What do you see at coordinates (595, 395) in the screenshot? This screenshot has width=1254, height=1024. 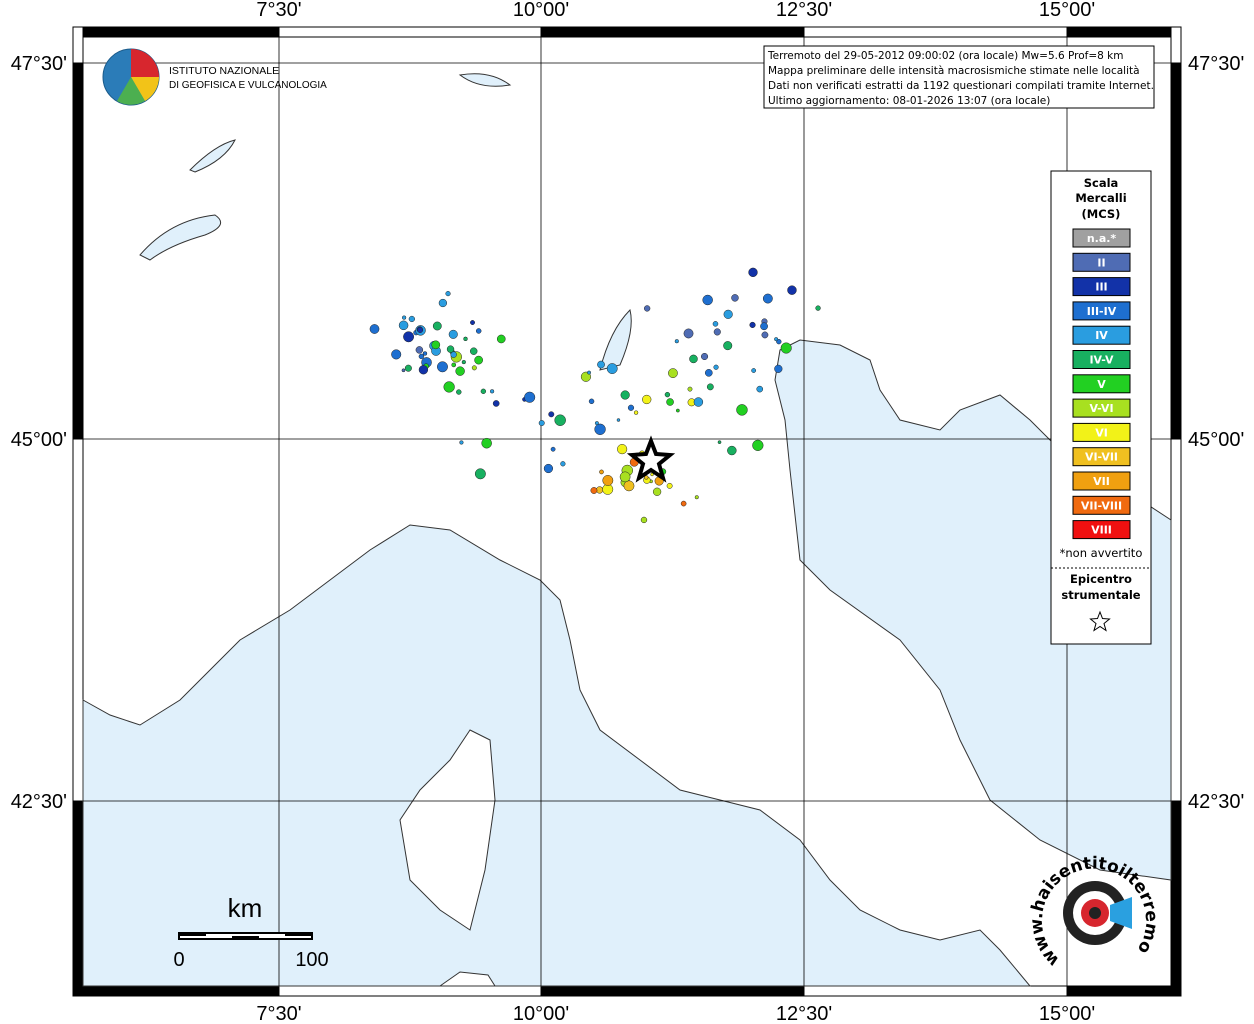 I see `intensity-localities` at bounding box center [595, 395].